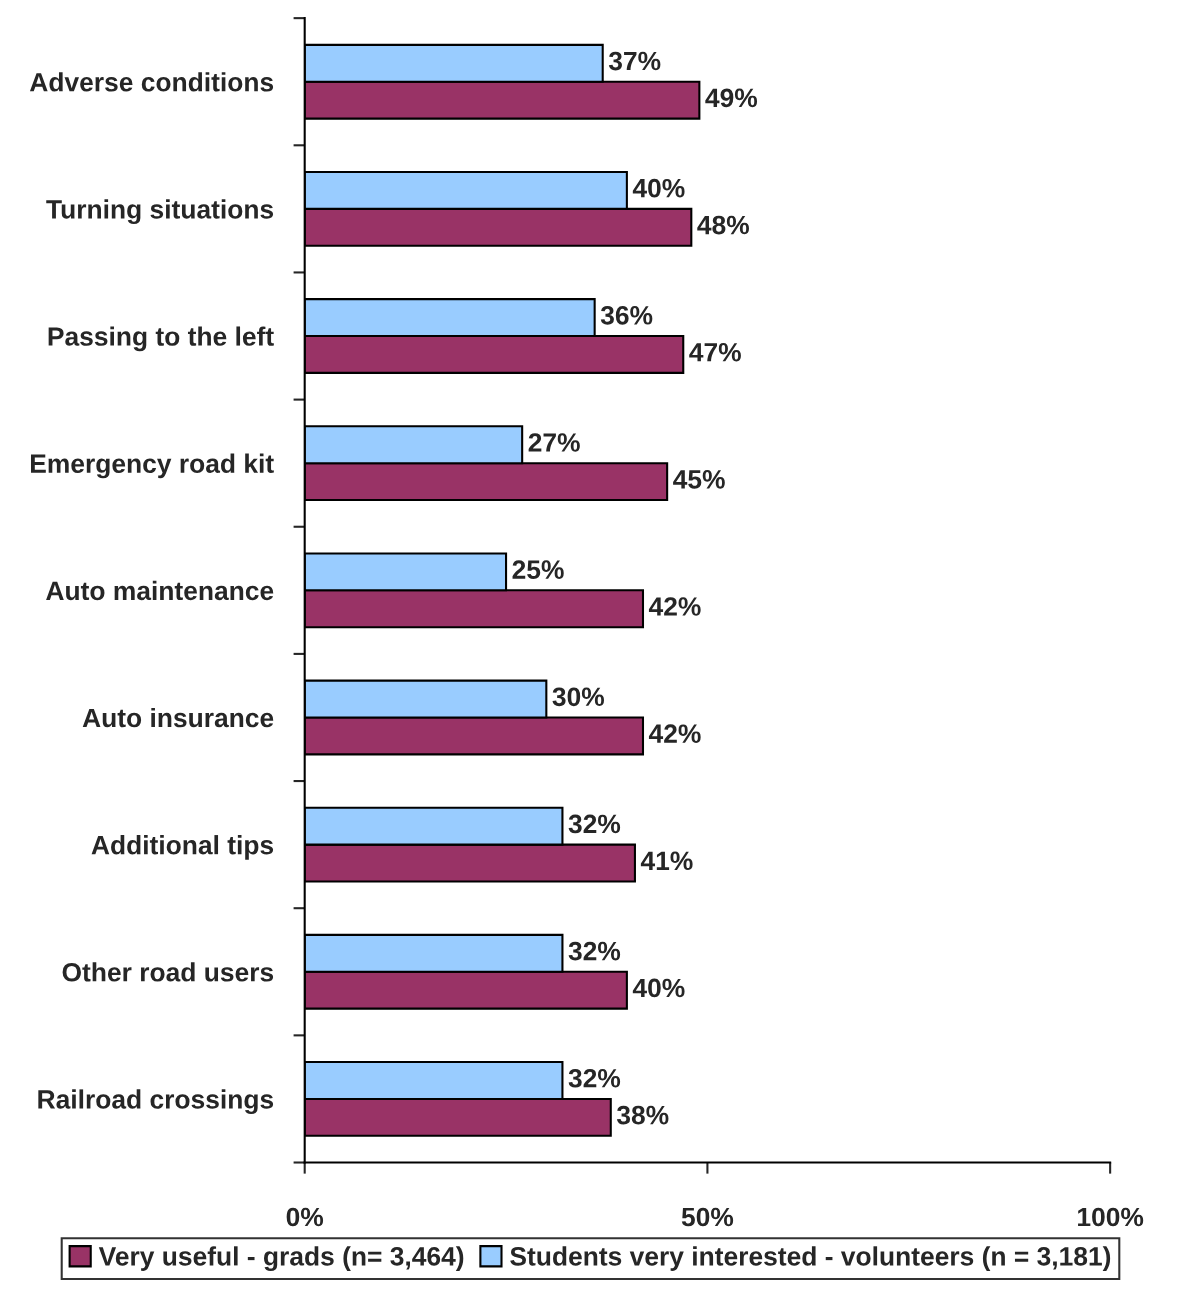 The image size is (1181, 1296). I want to click on data-label: 48%, so click(723, 225).